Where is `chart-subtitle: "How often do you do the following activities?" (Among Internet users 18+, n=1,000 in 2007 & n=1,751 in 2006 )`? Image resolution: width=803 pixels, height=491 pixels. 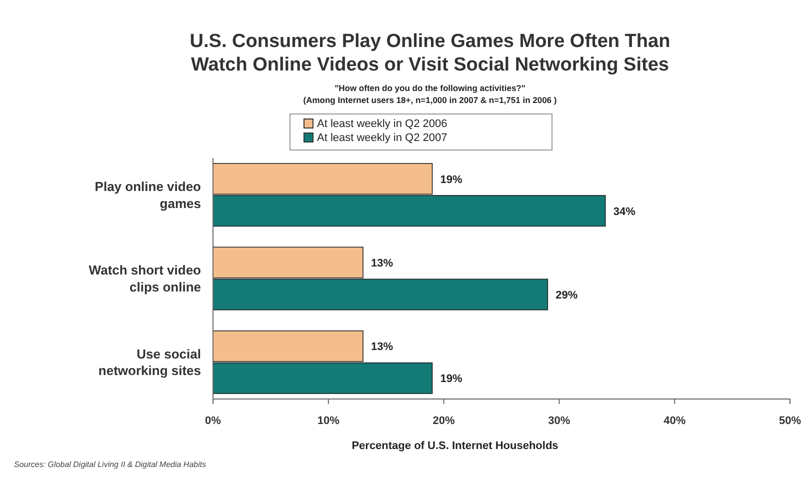 chart-subtitle: "How often do you do the following activities?" (Among Internet users 18+, n=1,000 in 2007 & n=1,751 in 2006 ) is located at coordinates (430, 94).